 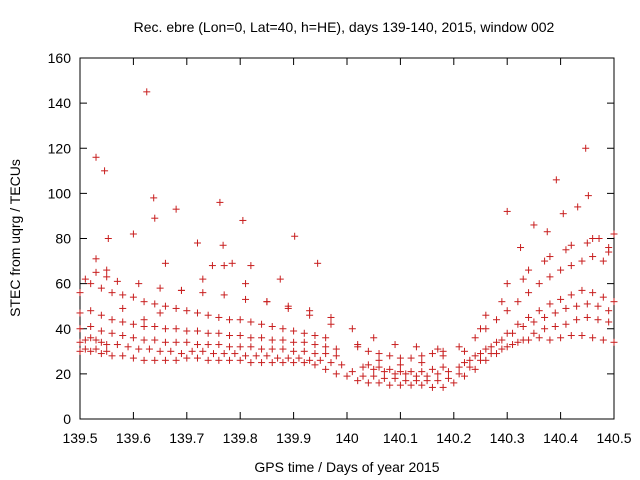 What do you see at coordinates (293, 438) in the screenshot?
I see `x-tick-label: 139.9` at bounding box center [293, 438].